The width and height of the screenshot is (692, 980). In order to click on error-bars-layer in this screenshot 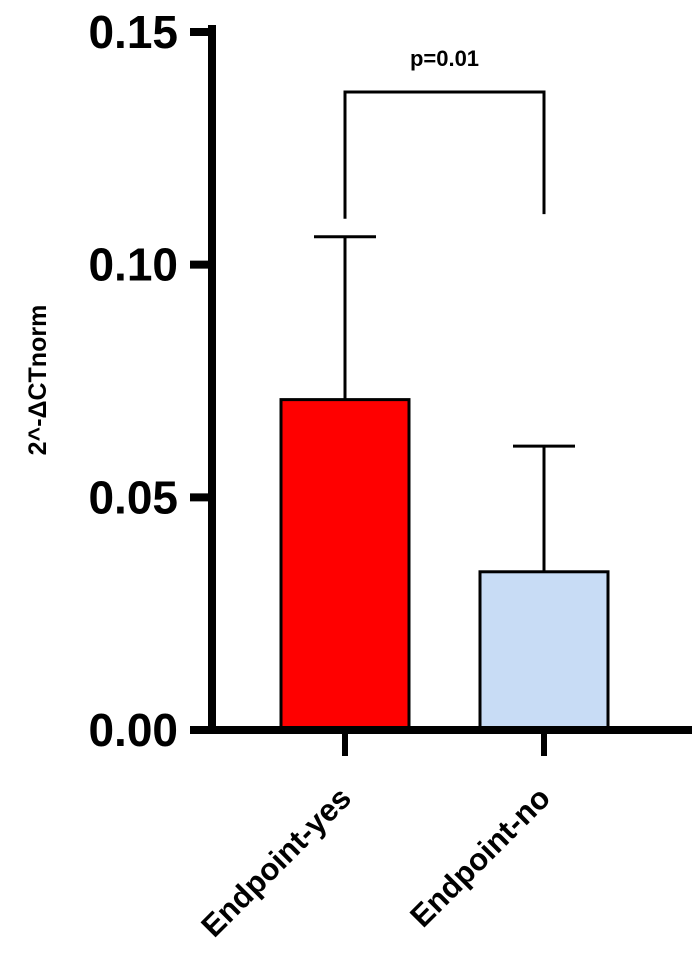, I will do `click(444, 403)`.